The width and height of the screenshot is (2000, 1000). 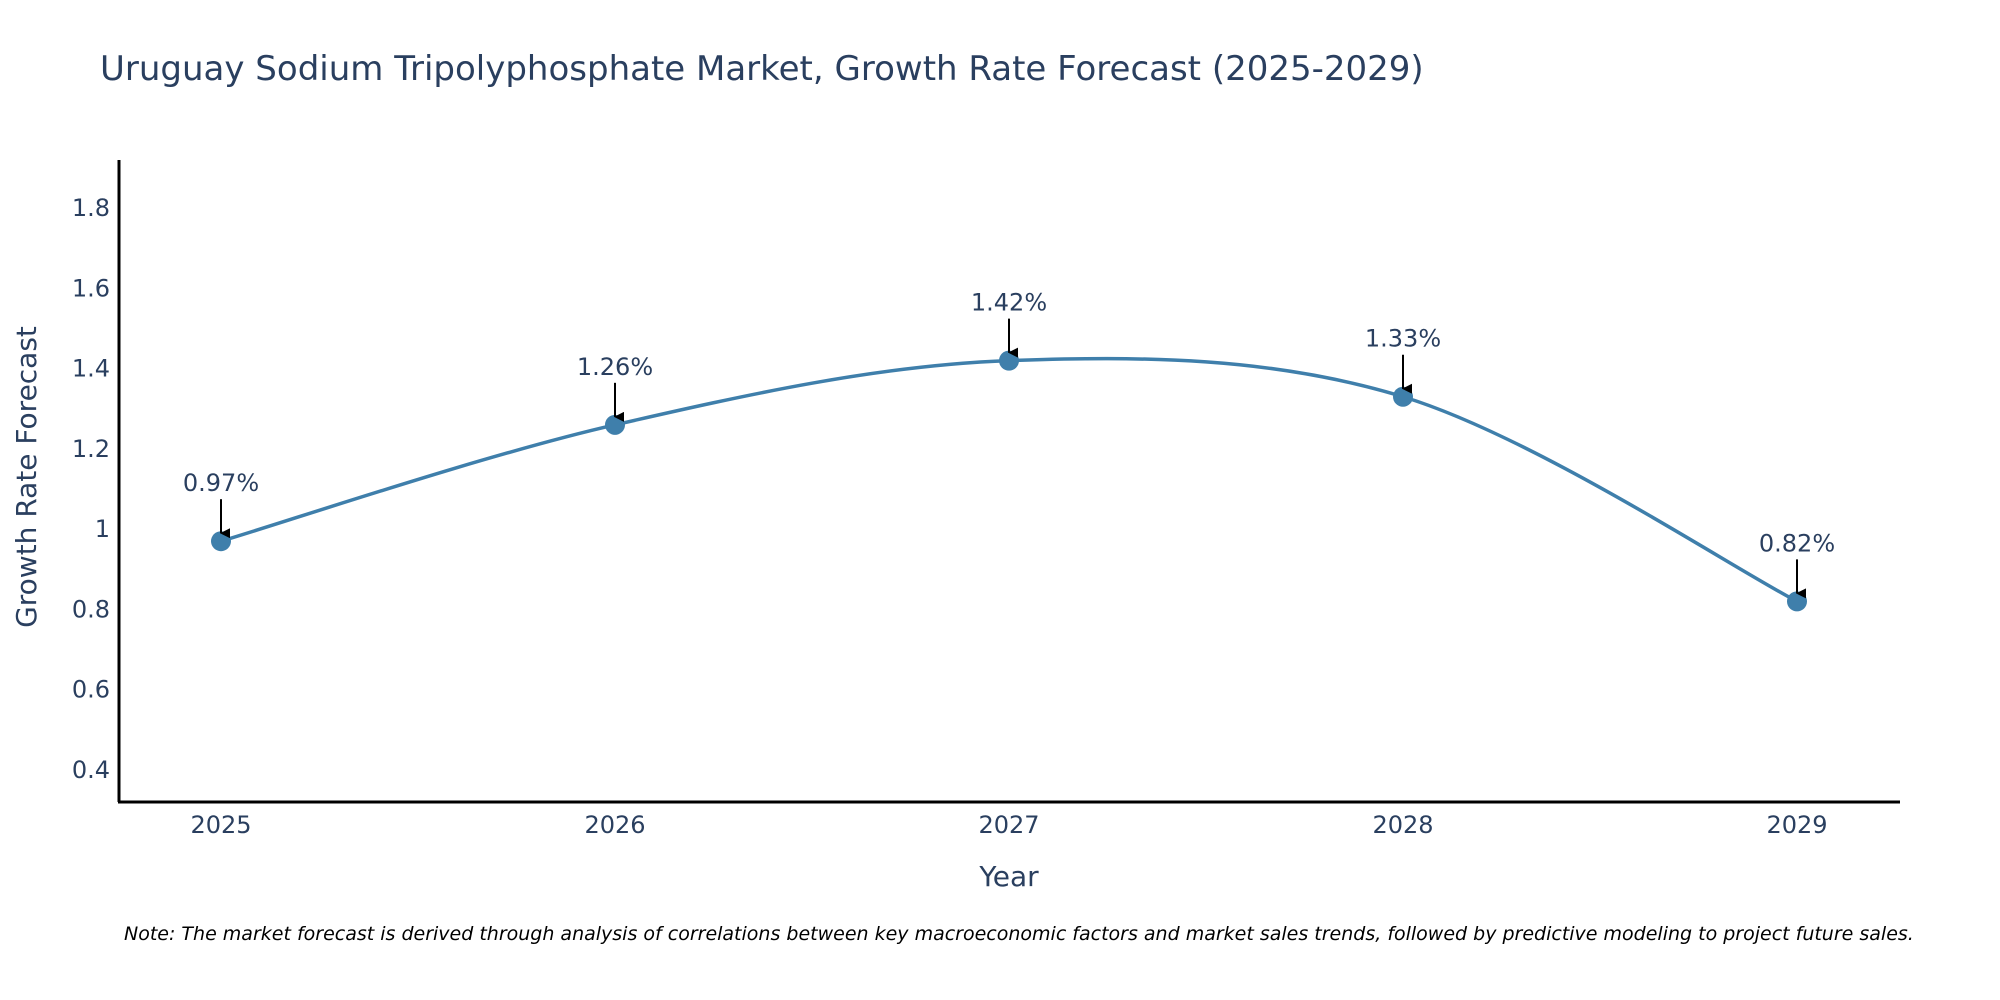 I want to click on y-tick-label: 1, so click(x=102, y=529).